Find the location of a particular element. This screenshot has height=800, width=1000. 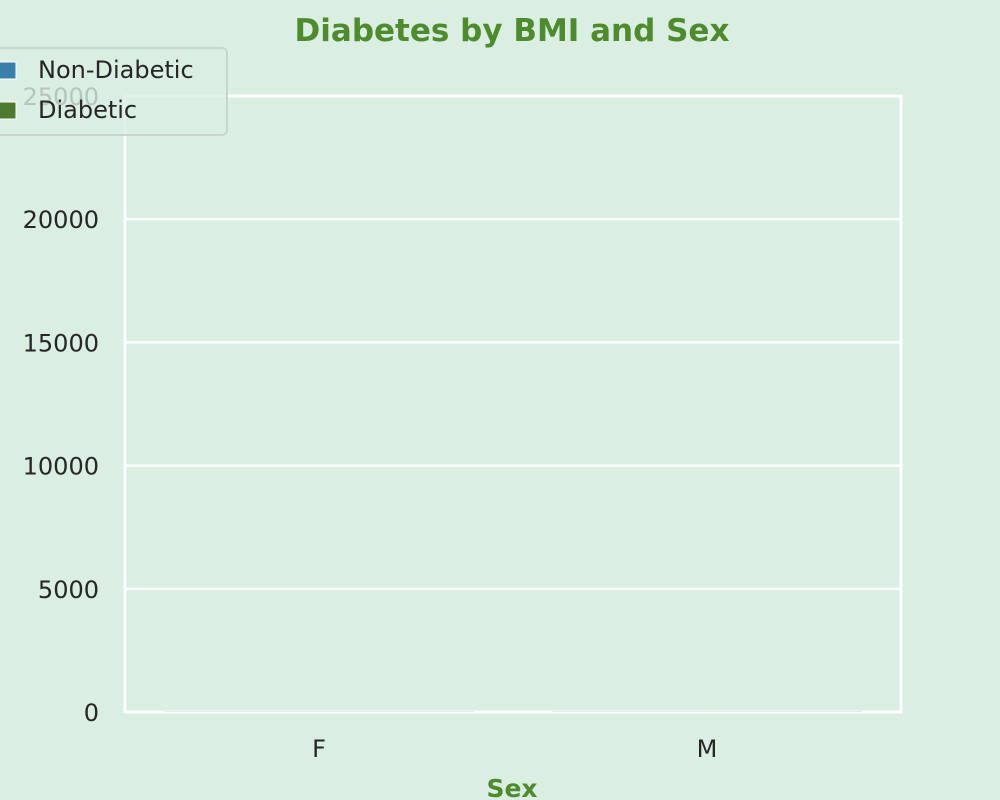

bar-diabetic-m is located at coordinates (785, 711).